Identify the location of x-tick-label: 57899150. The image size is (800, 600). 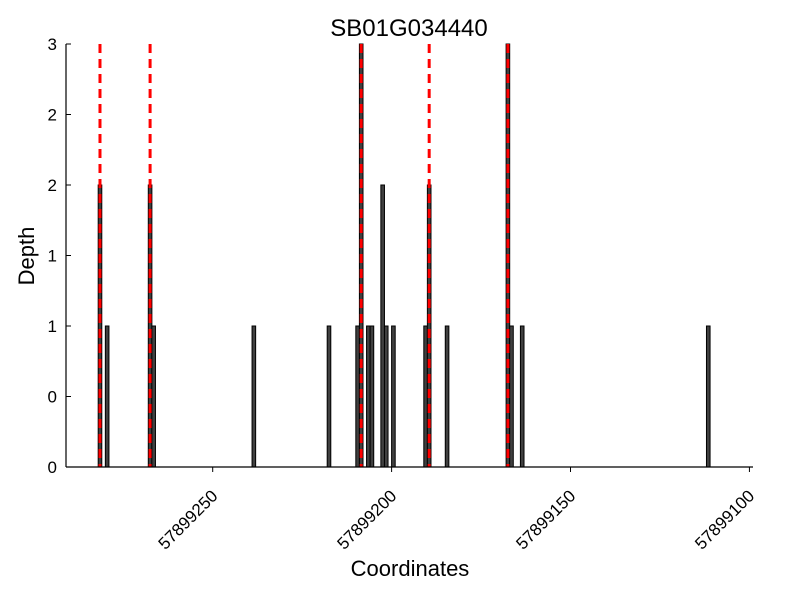
(545, 519).